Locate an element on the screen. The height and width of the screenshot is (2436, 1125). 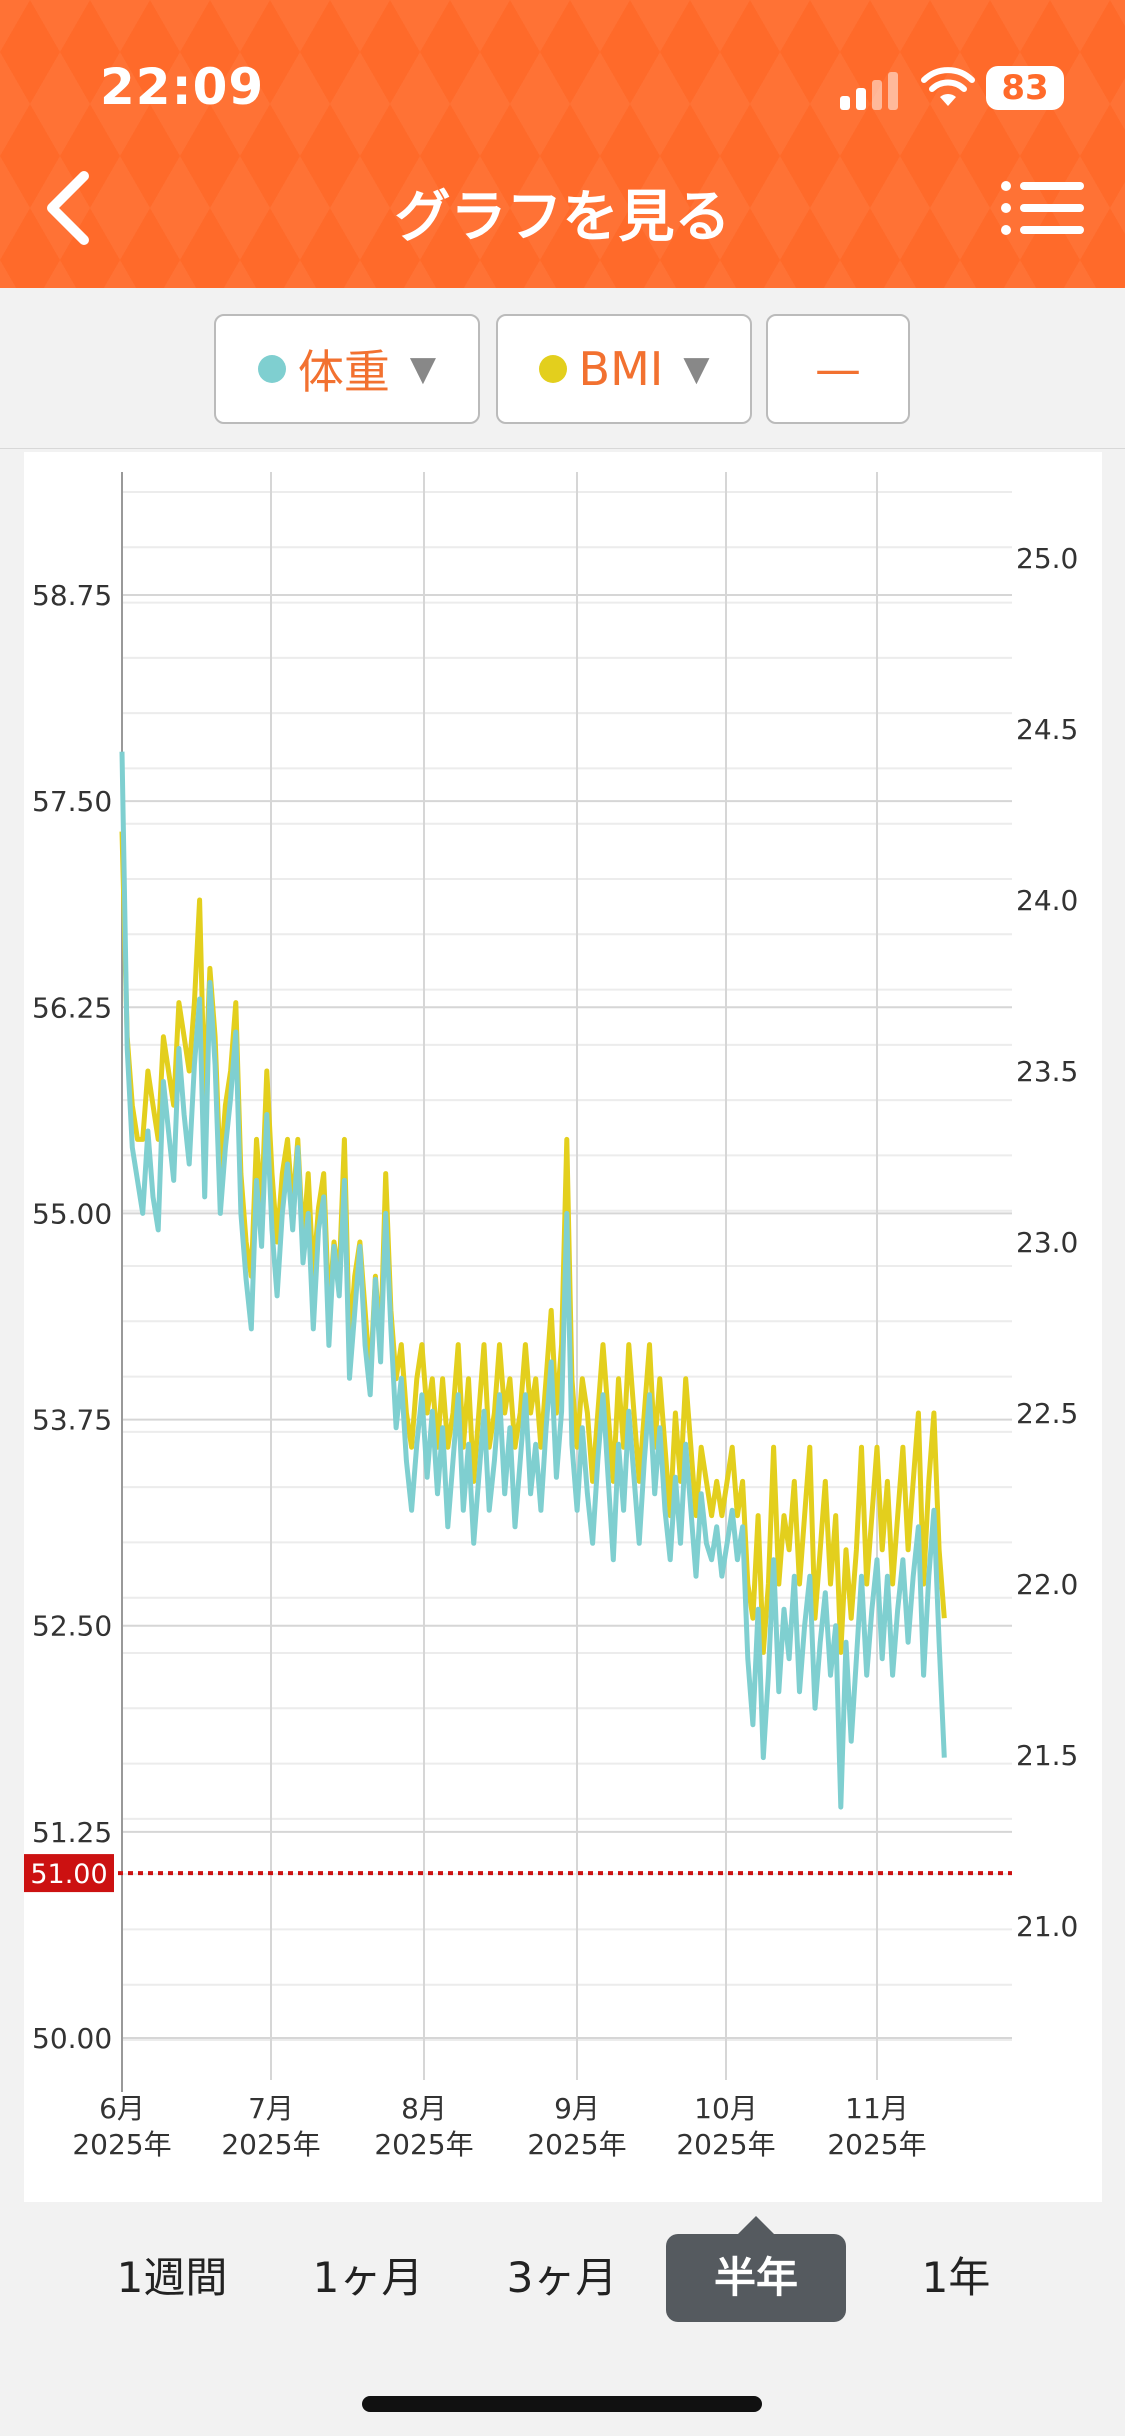
left-axis-tick-label: 52.50 is located at coordinates (72, 1626).